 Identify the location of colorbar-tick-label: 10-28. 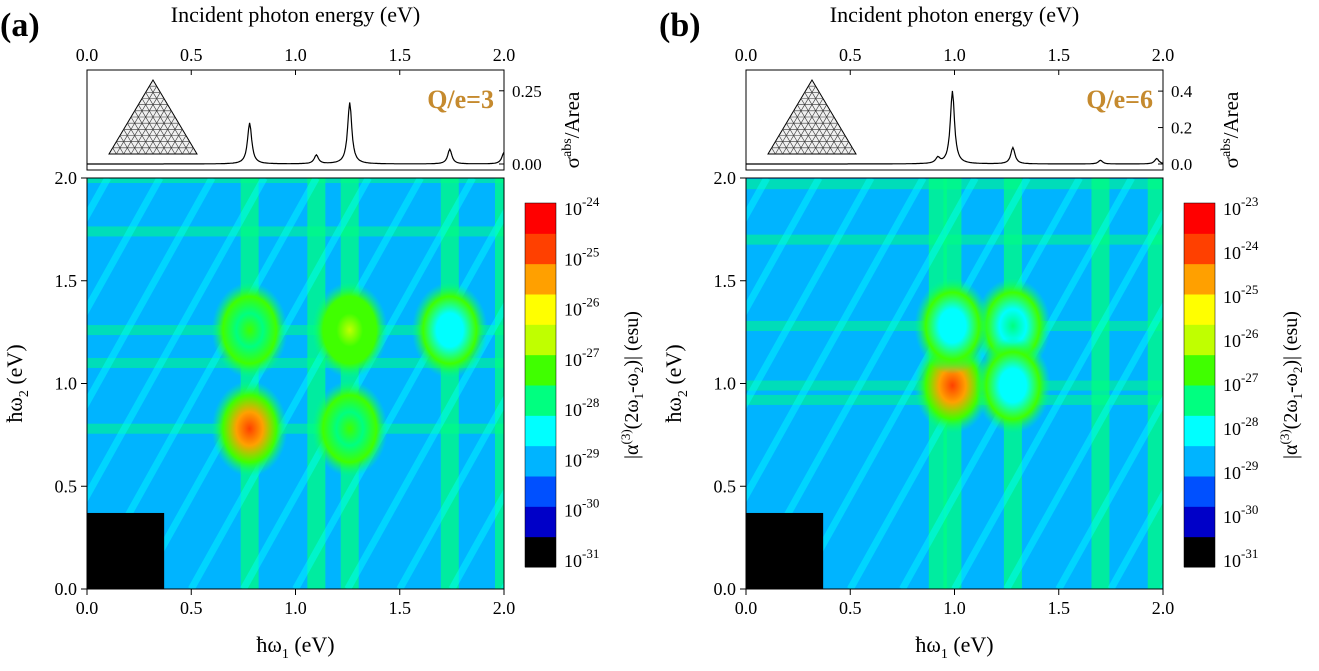
(581, 407).